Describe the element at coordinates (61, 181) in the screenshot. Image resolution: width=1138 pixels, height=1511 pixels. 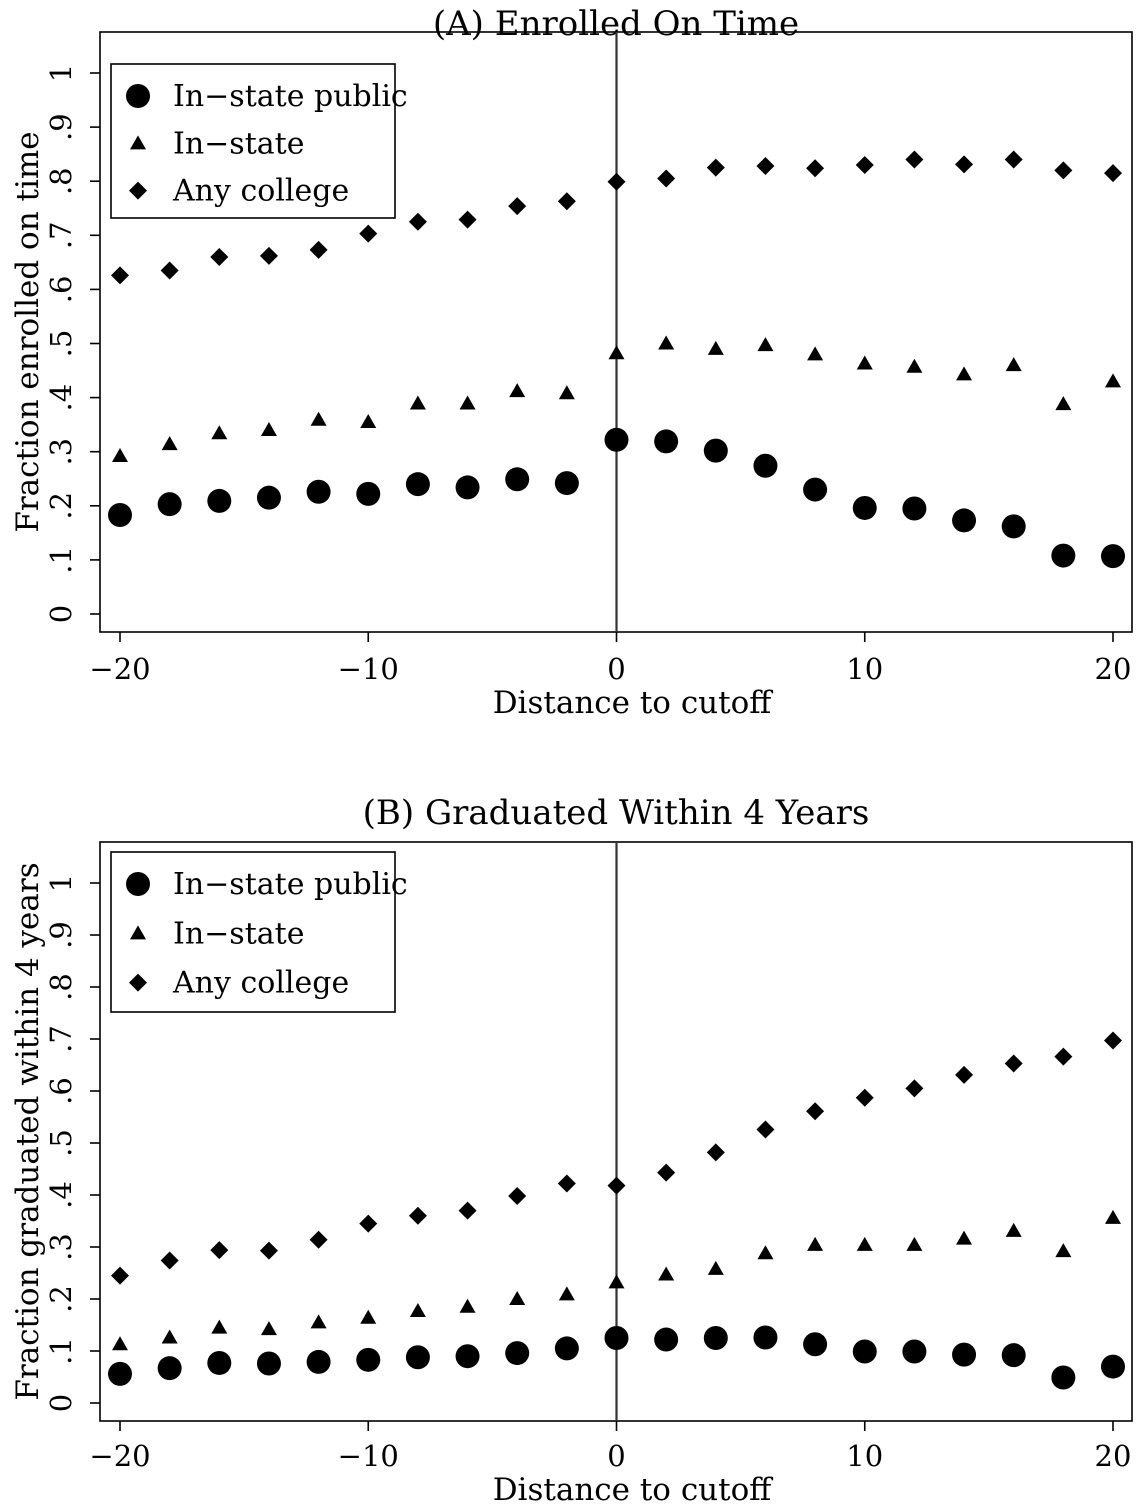
I see `y-tick-label: .8` at that location.